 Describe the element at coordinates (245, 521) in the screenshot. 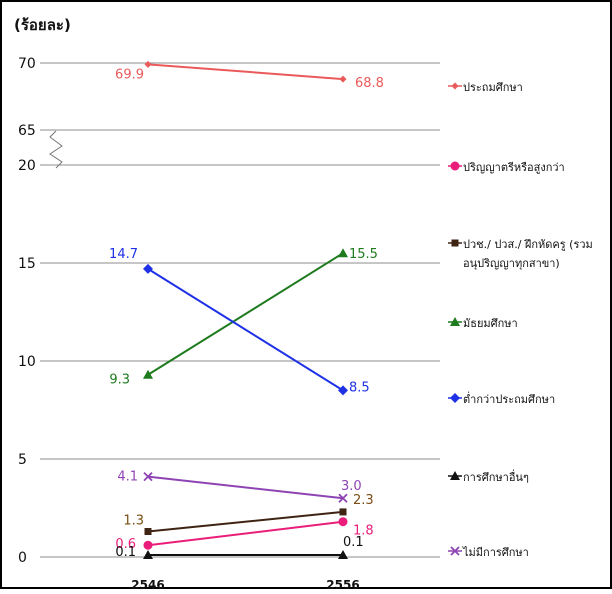

I see `series-line-vocational` at that location.